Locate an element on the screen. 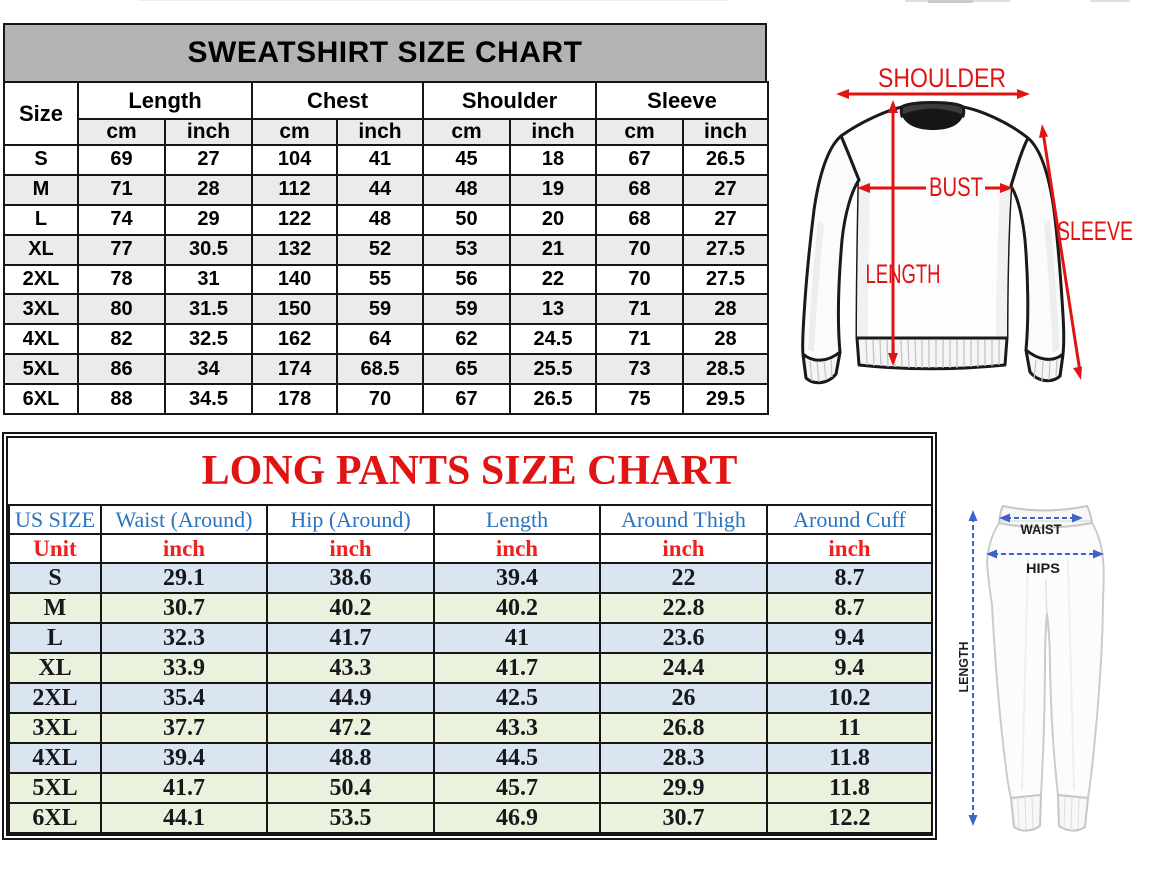 Image resolution: width=1150 pixels, height=870 pixels. size-cell: 2XL is located at coordinates (55, 698).